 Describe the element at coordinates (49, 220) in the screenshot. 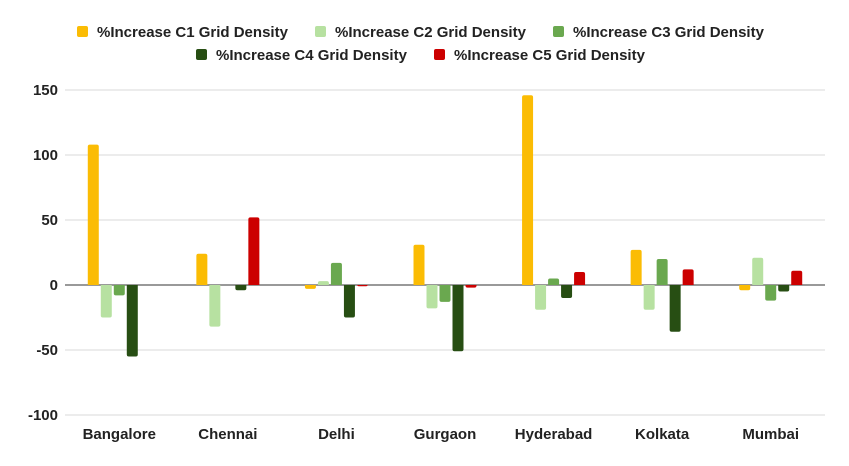

I see `y-tick-label: 50` at that location.